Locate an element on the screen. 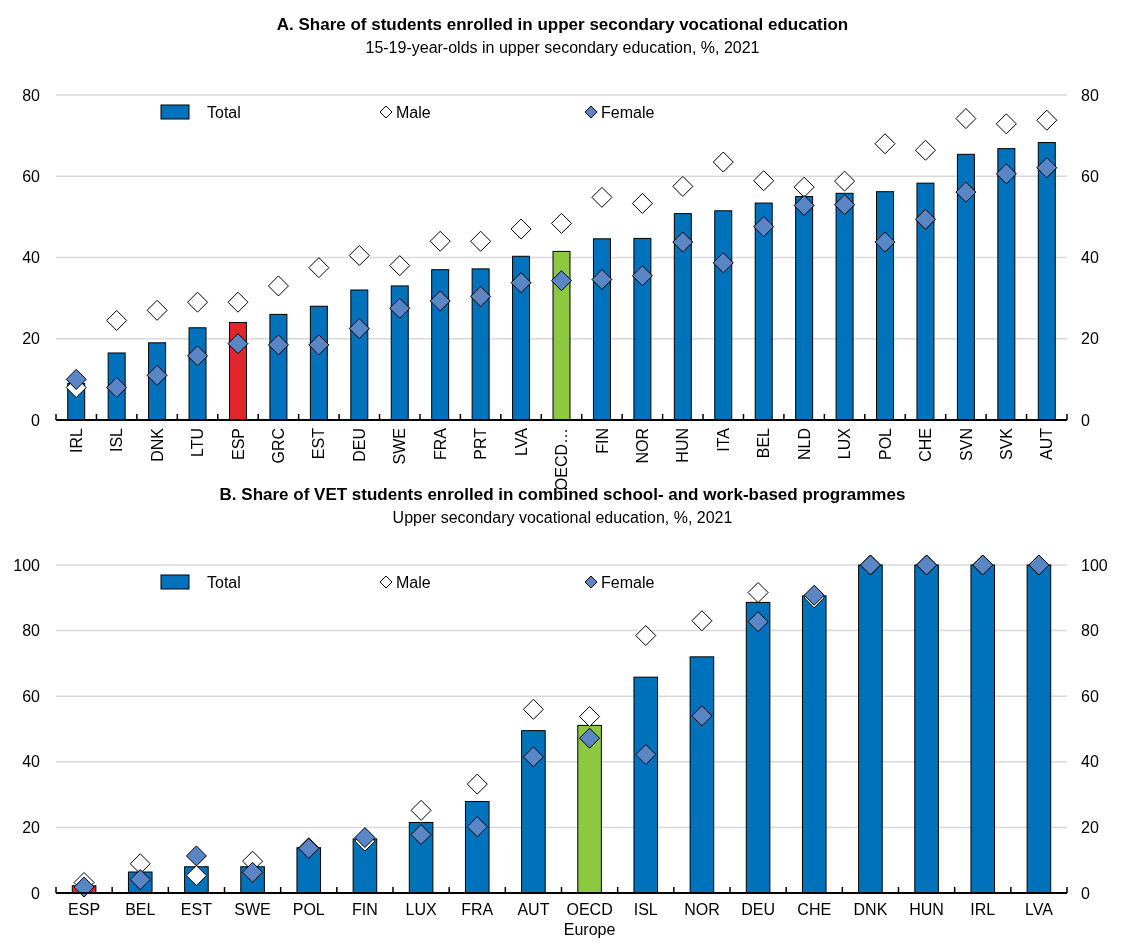 Image resolution: width=1125 pixels, height=951 pixels. chart-title: A. Share of students enrolled in upper secondary vocational education is located at coordinates (562, 24).